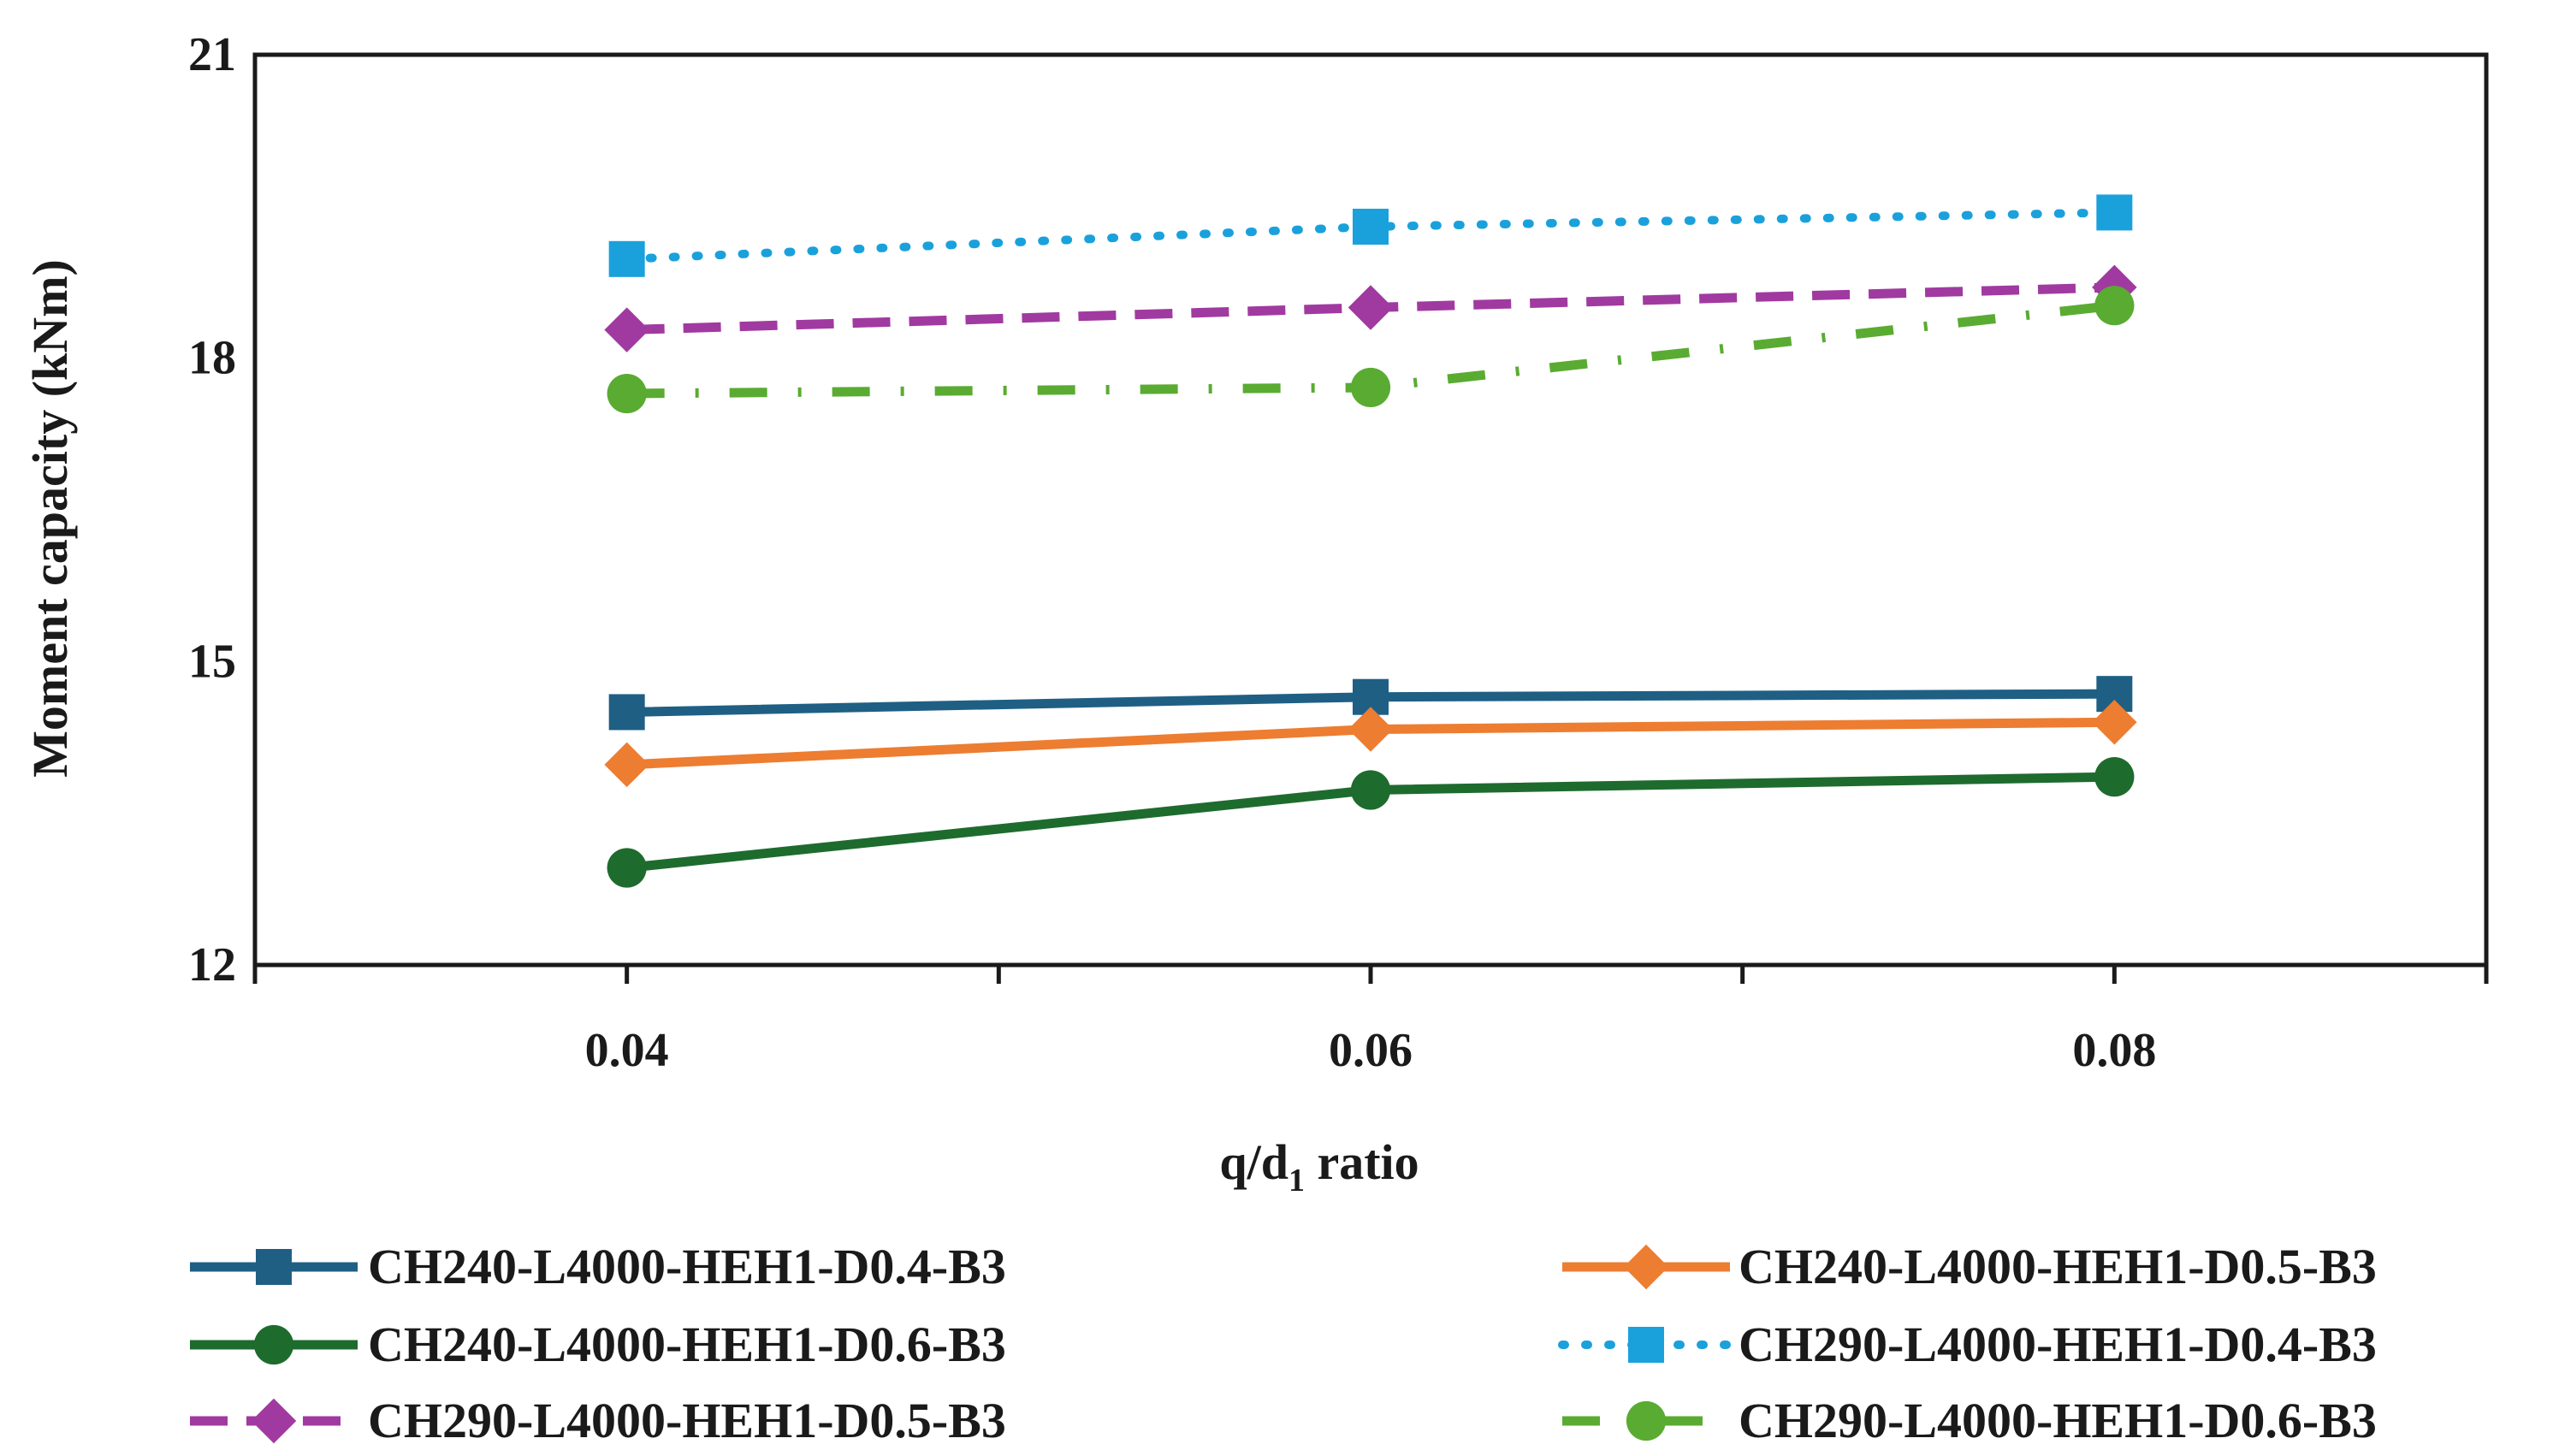 This screenshot has width=2565, height=1456. I want to click on legend-item-5: CH290-L4000-HEH1-D0.5-B3, so click(598, 1421).